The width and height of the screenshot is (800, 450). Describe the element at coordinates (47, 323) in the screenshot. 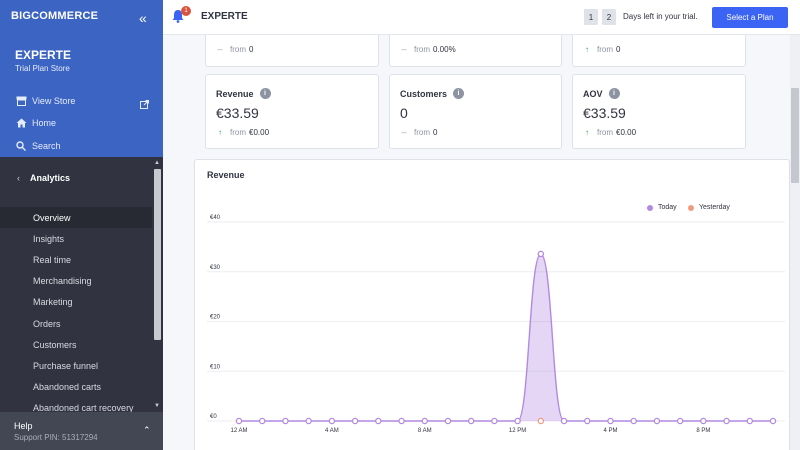

I see `sidebar-item-orders: Orders` at that location.